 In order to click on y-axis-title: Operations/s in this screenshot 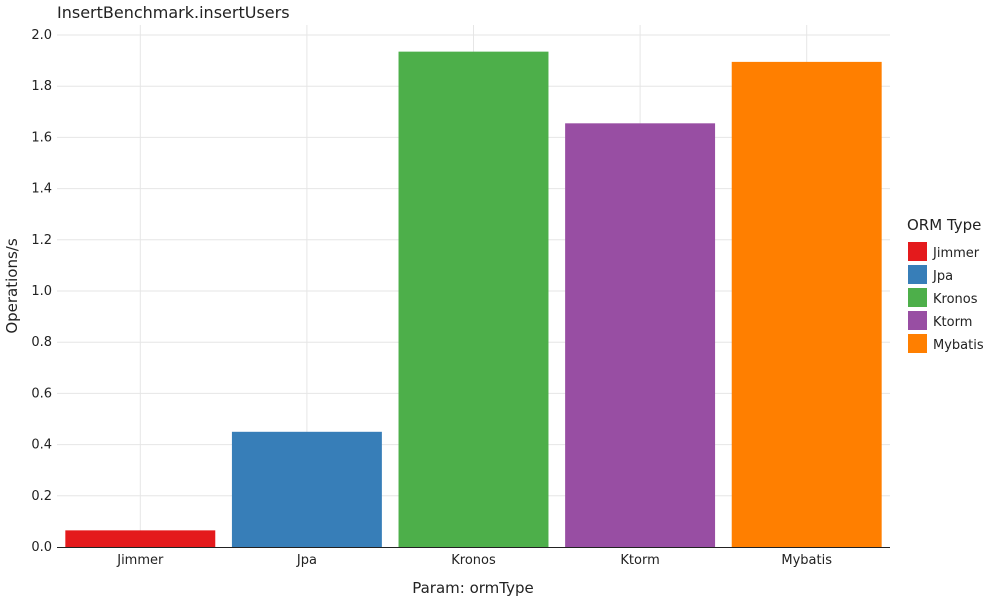, I will do `click(12, 286)`.